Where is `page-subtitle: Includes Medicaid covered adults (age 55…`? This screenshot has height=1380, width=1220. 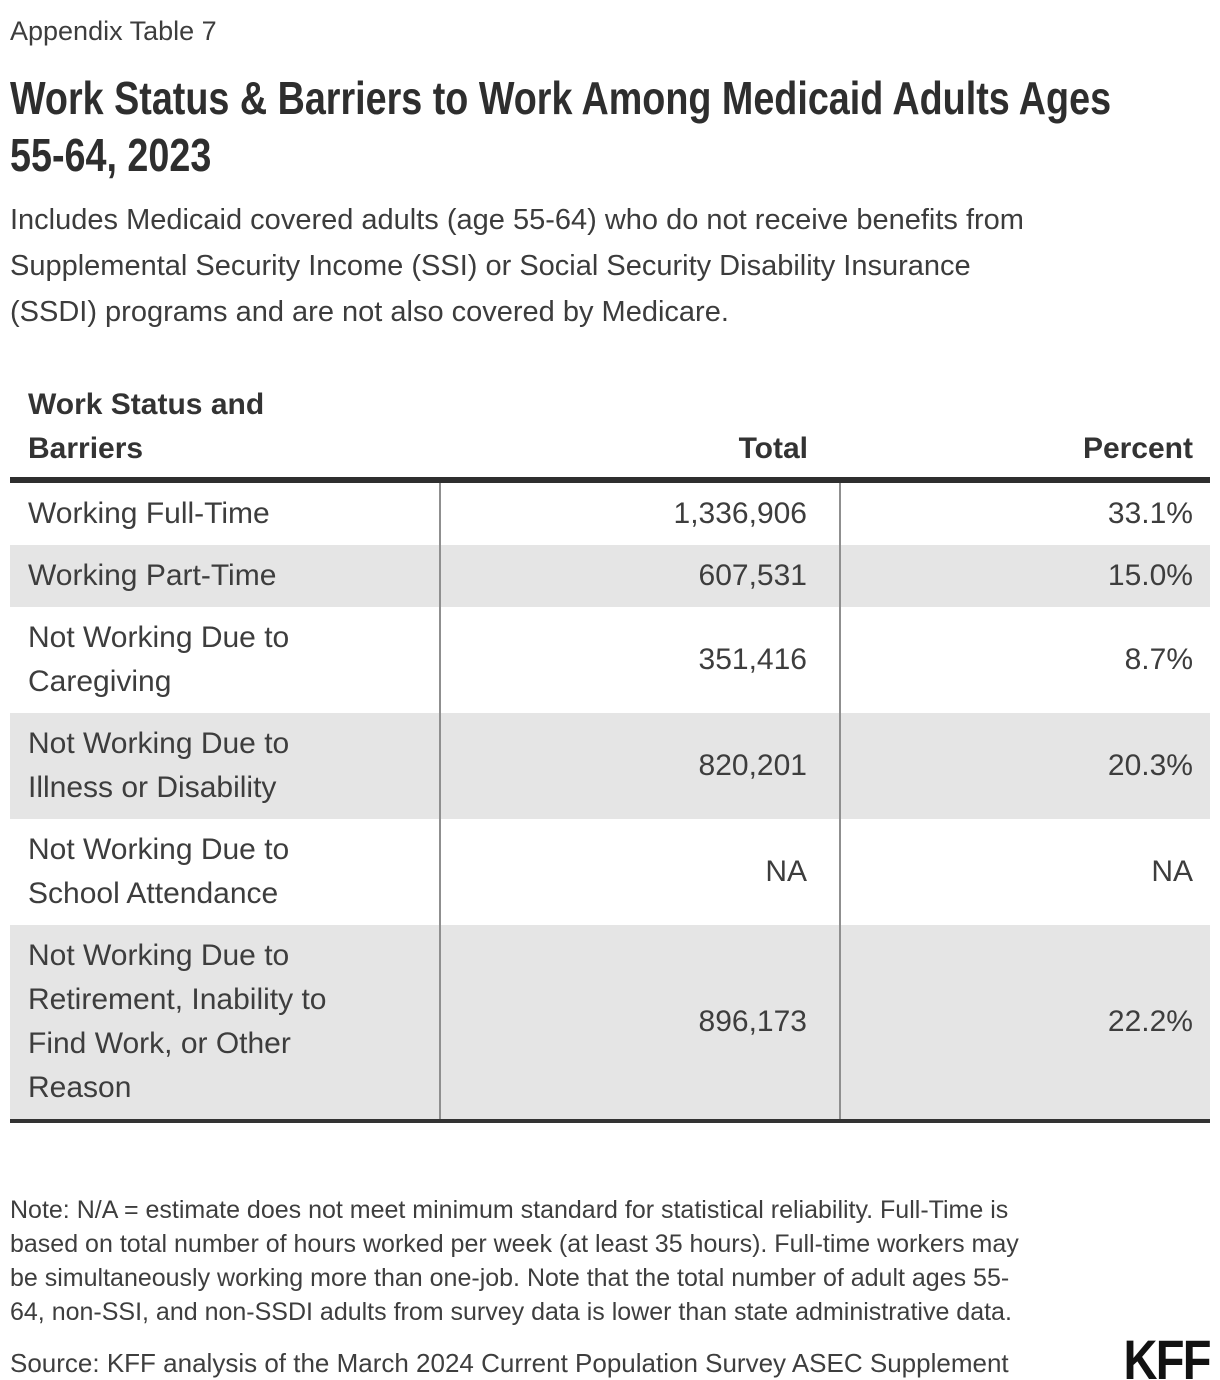
page-subtitle: Includes Medicaid covered adults (age 55… is located at coordinates (517, 266).